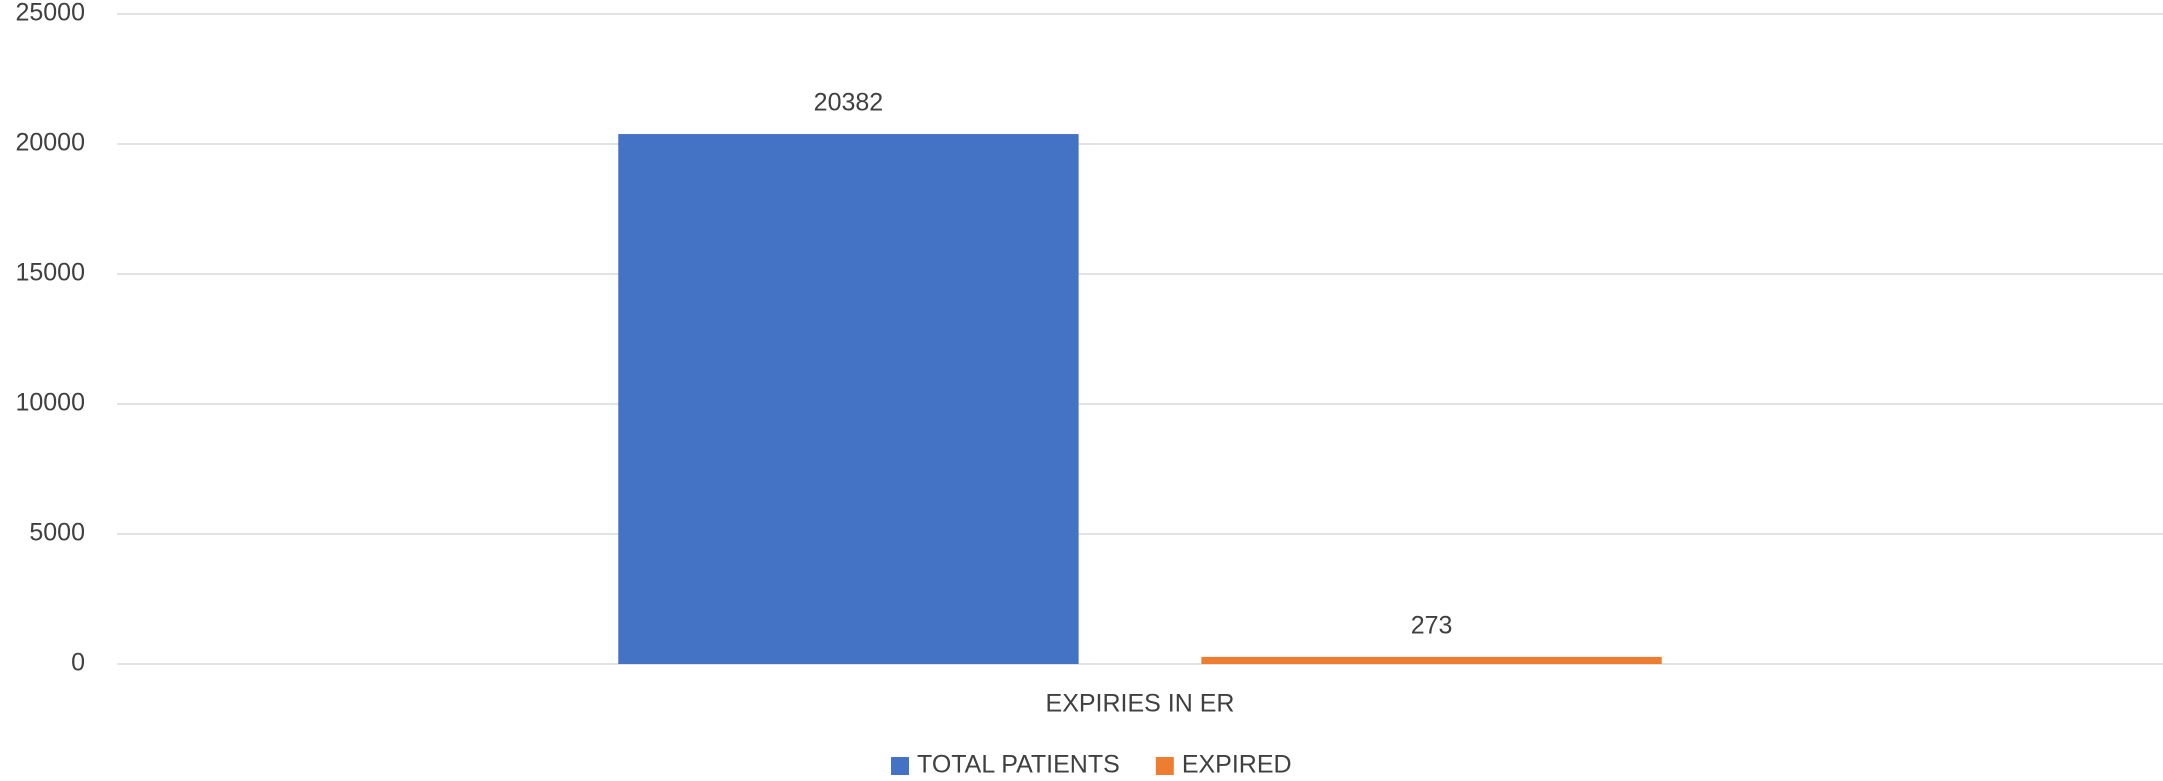  Describe the element at coordinates (78, 663) in the screenshot. I see `y-tick-label: 0` at that location.